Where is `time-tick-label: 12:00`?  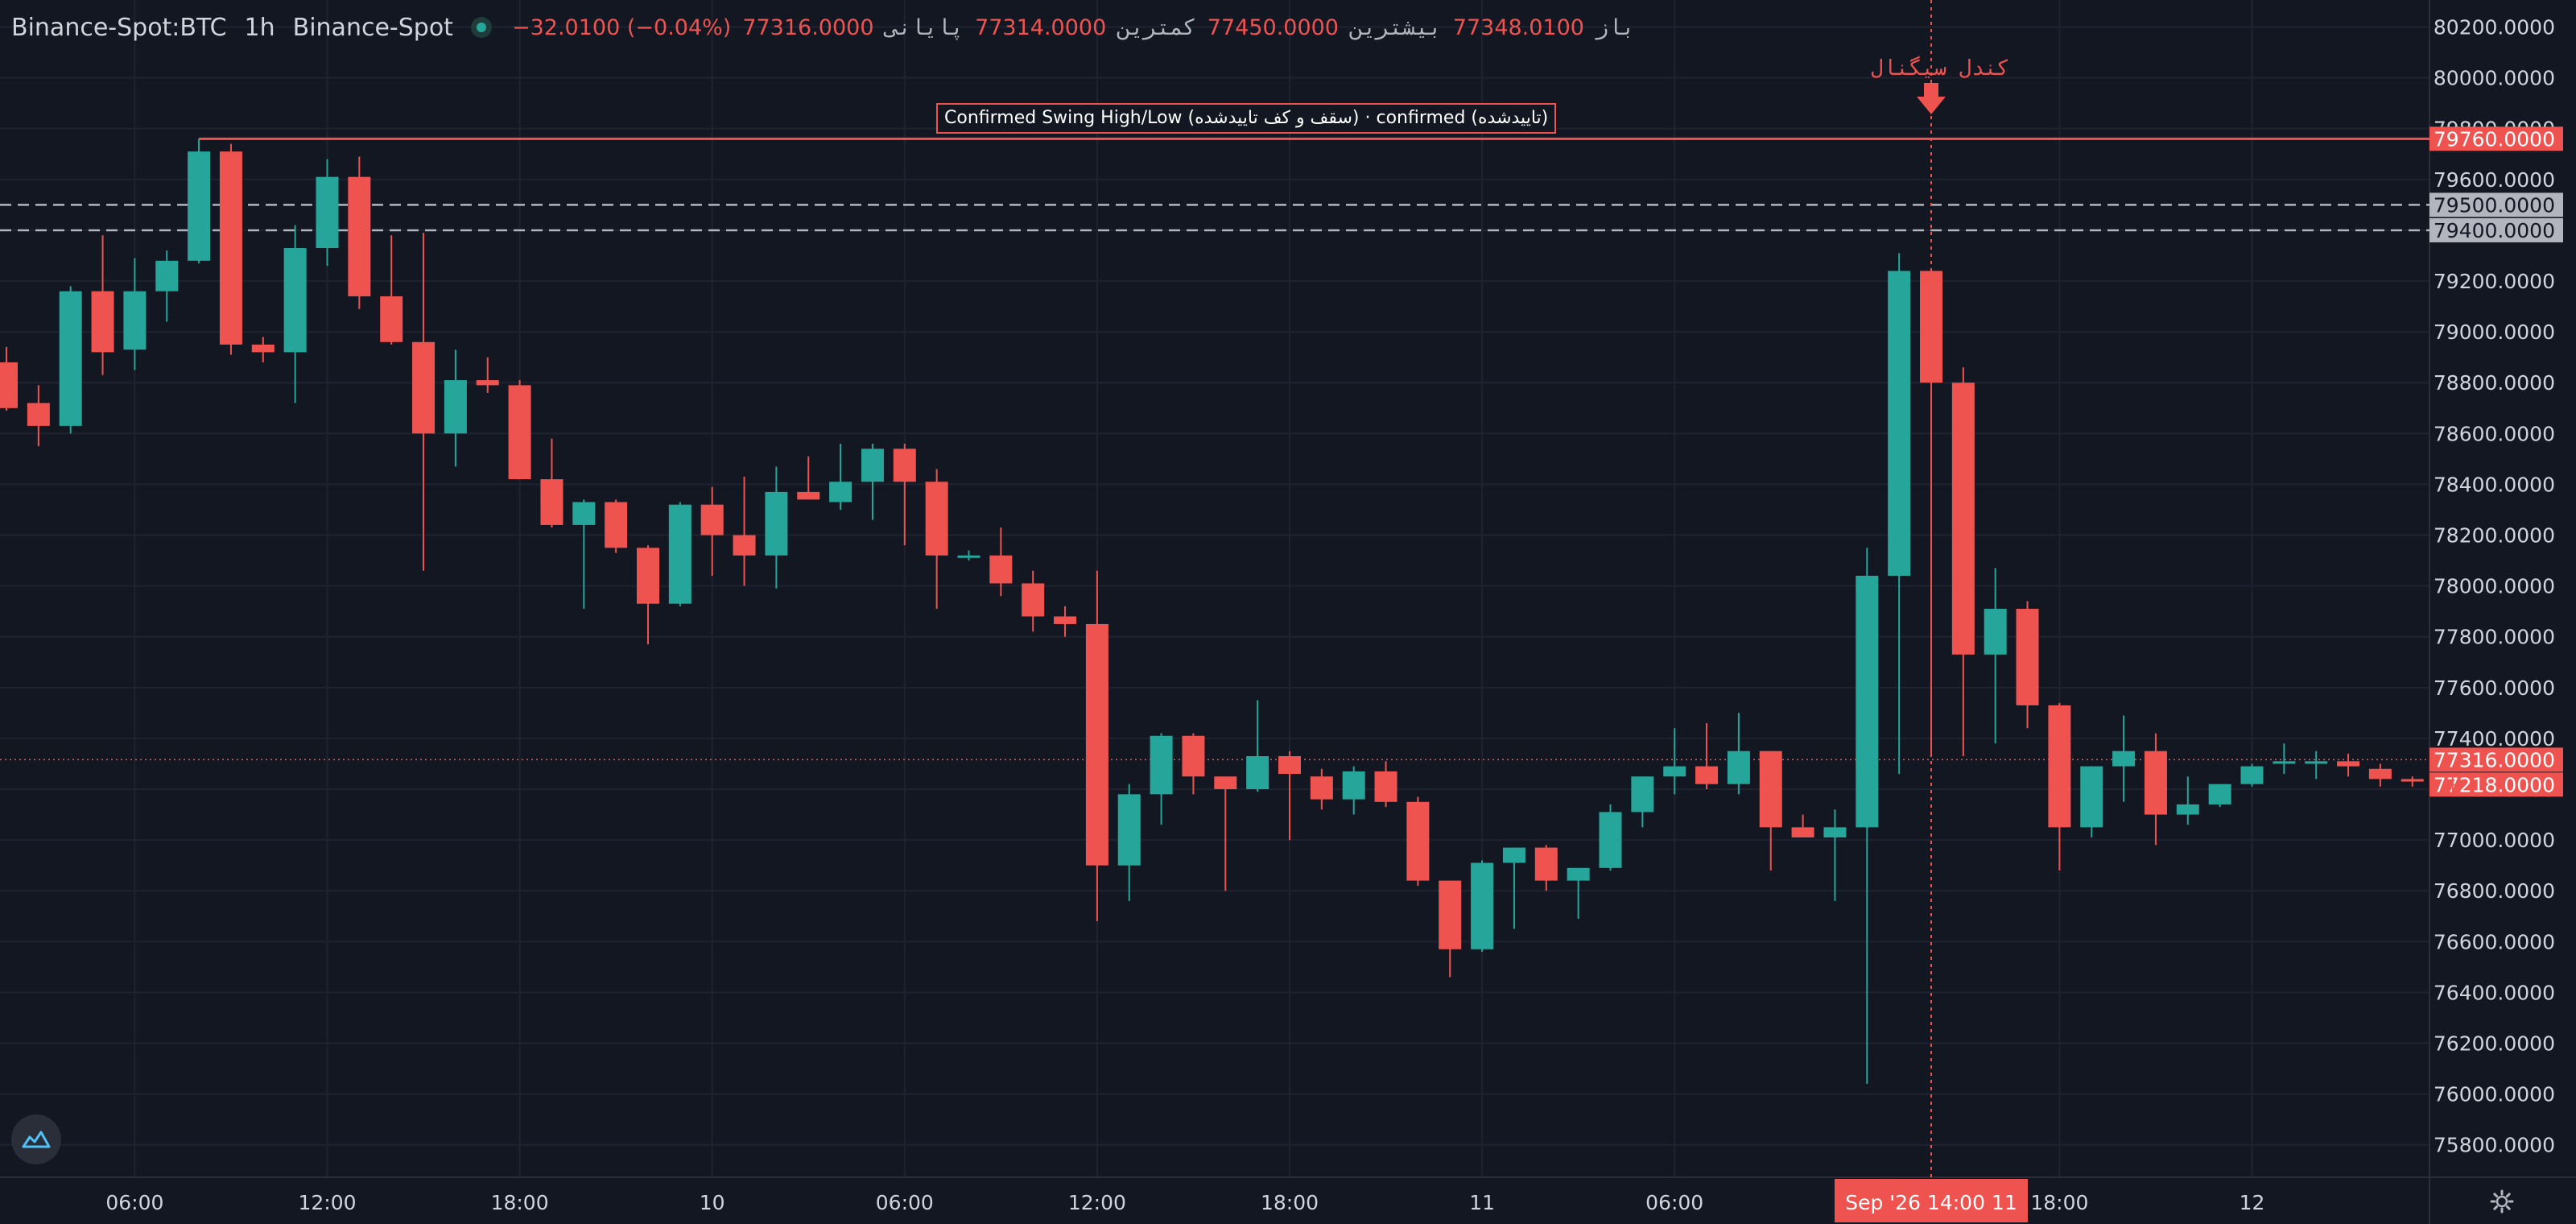
time-tick-label: 12:00 is located at coordinates (1097, 1202).